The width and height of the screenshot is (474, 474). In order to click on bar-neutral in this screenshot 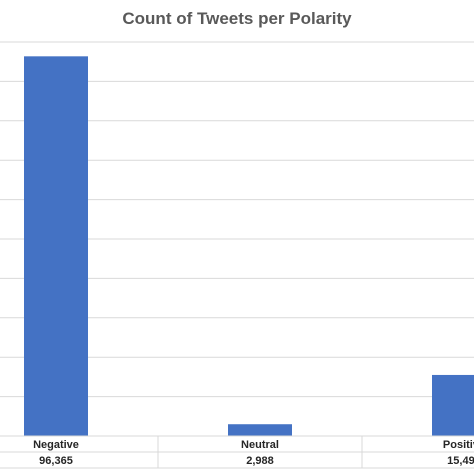, I will do `click(260, 430)`.